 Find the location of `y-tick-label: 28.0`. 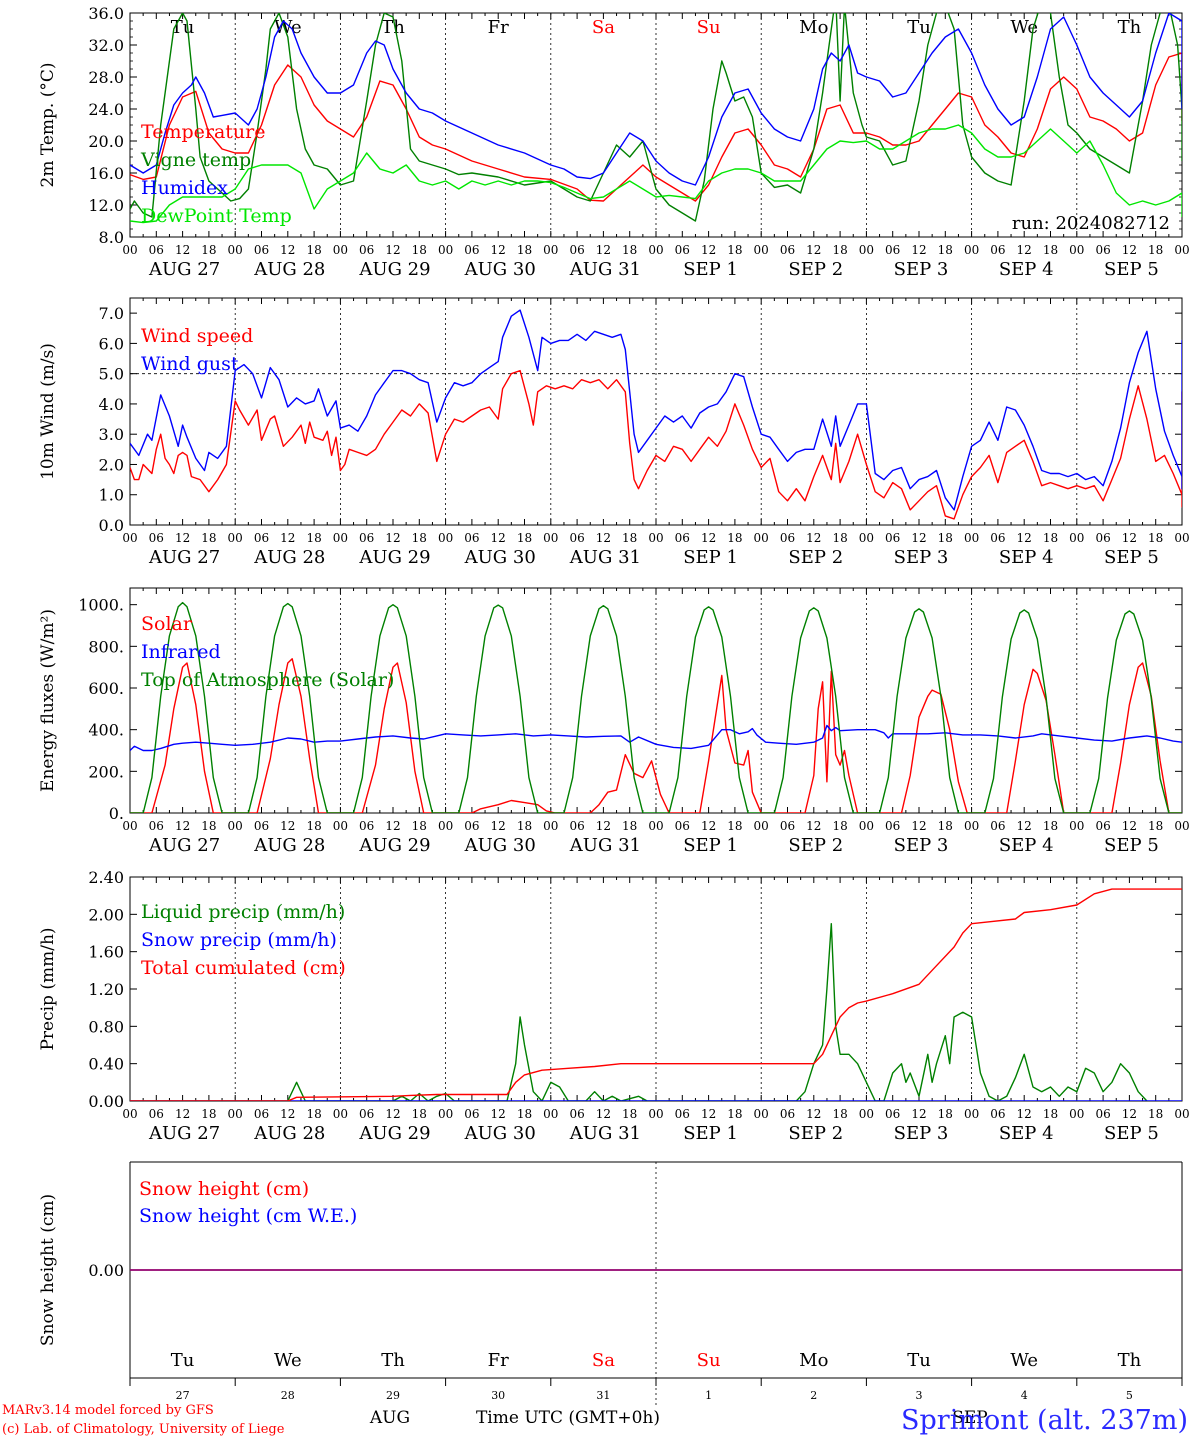

y-tick-label: 28.0 is located at coordinates (106, 77).